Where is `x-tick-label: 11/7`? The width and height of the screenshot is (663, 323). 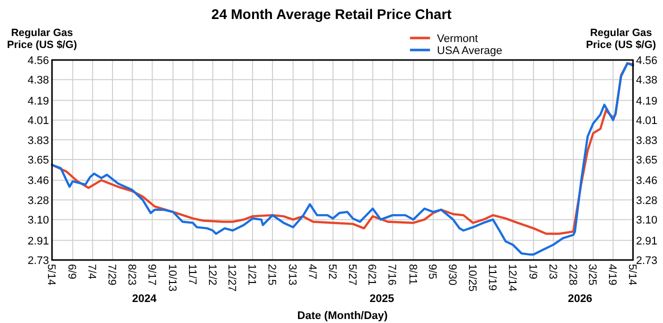 x-tick-label: 11/7 is located at coordinates (192, 274).